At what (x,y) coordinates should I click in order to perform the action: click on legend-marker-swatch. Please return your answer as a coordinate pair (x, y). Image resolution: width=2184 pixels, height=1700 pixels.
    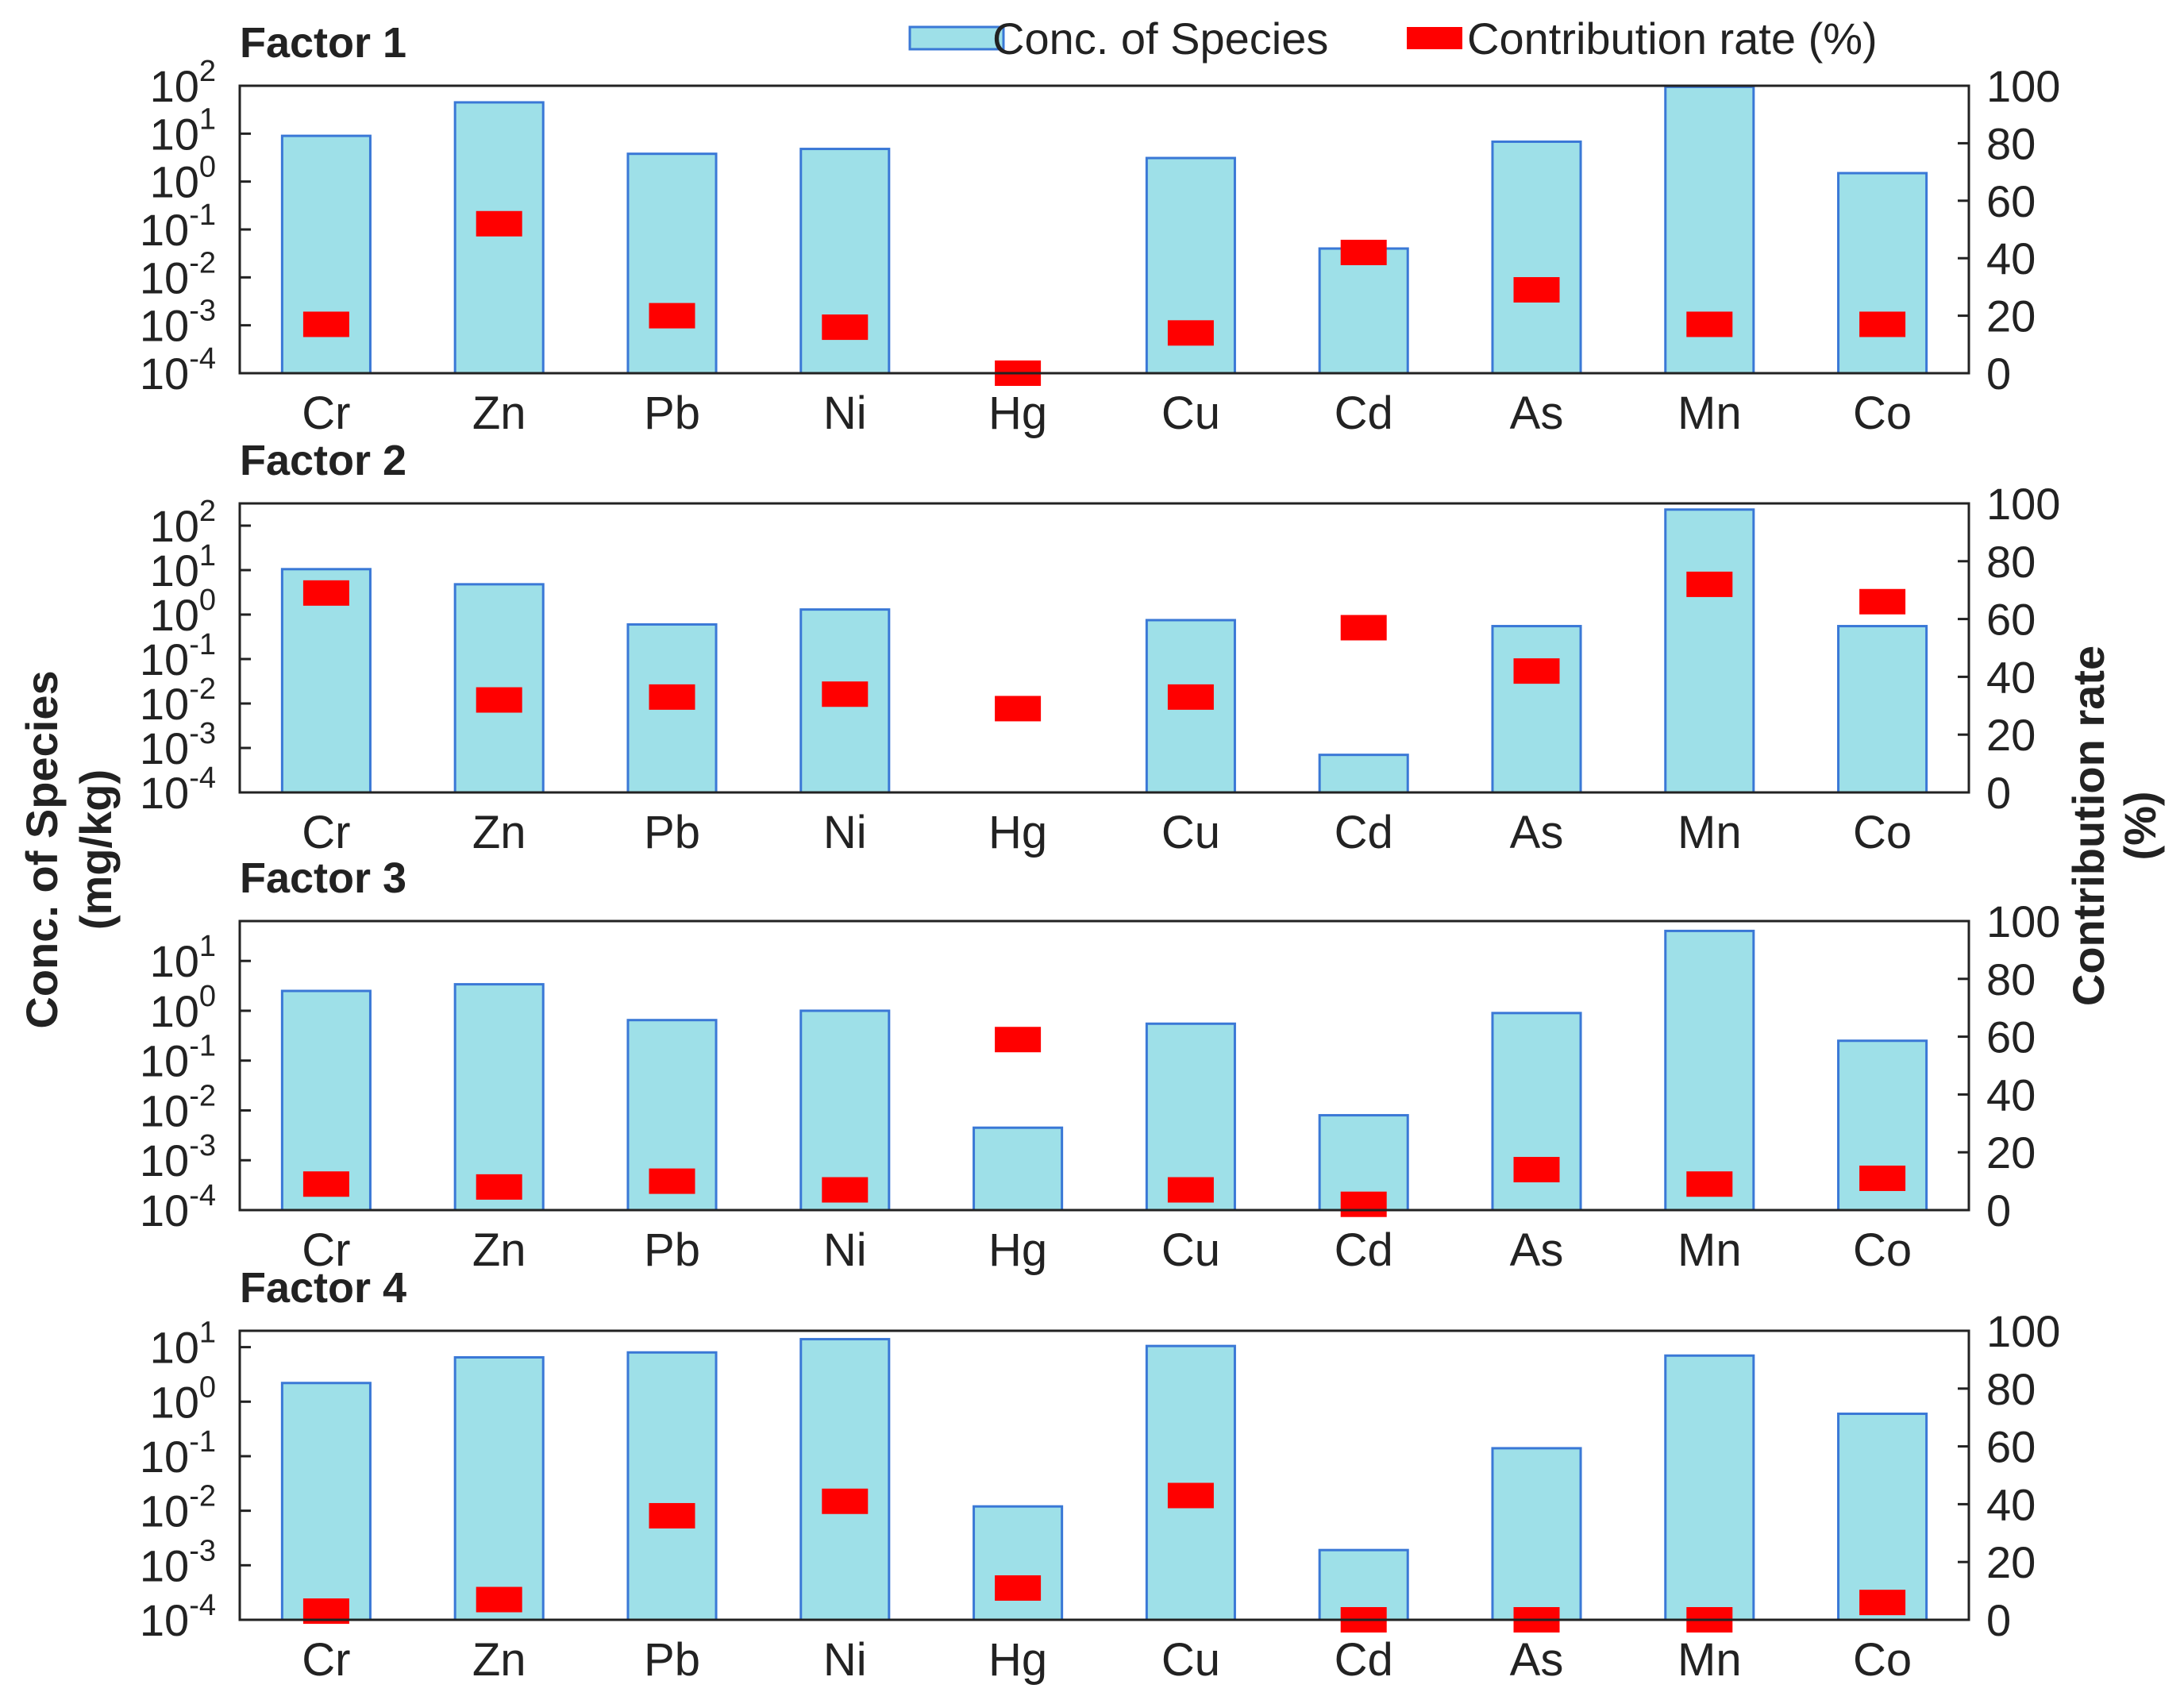
    Looking at the image, I should click on (1434, 38).